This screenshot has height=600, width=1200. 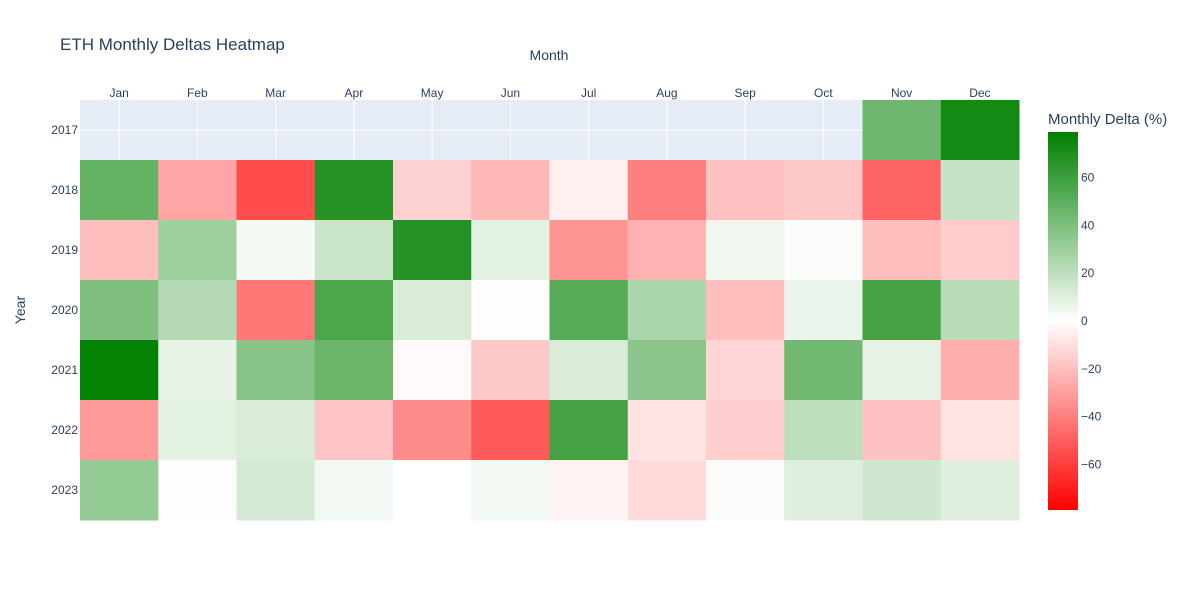 What do you see at coordinates (64, 490) in the screenshot?
I see `y-tick-label: 2023` at bounding box center [64, 490].